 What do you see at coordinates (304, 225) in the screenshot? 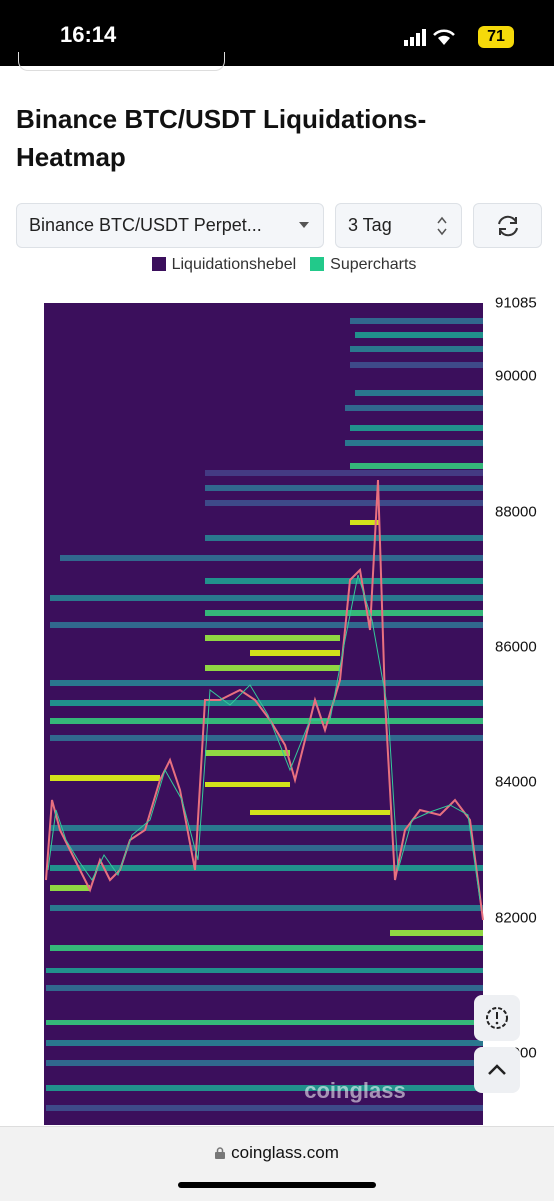
I see `caret` at bounding box center [304, 225].